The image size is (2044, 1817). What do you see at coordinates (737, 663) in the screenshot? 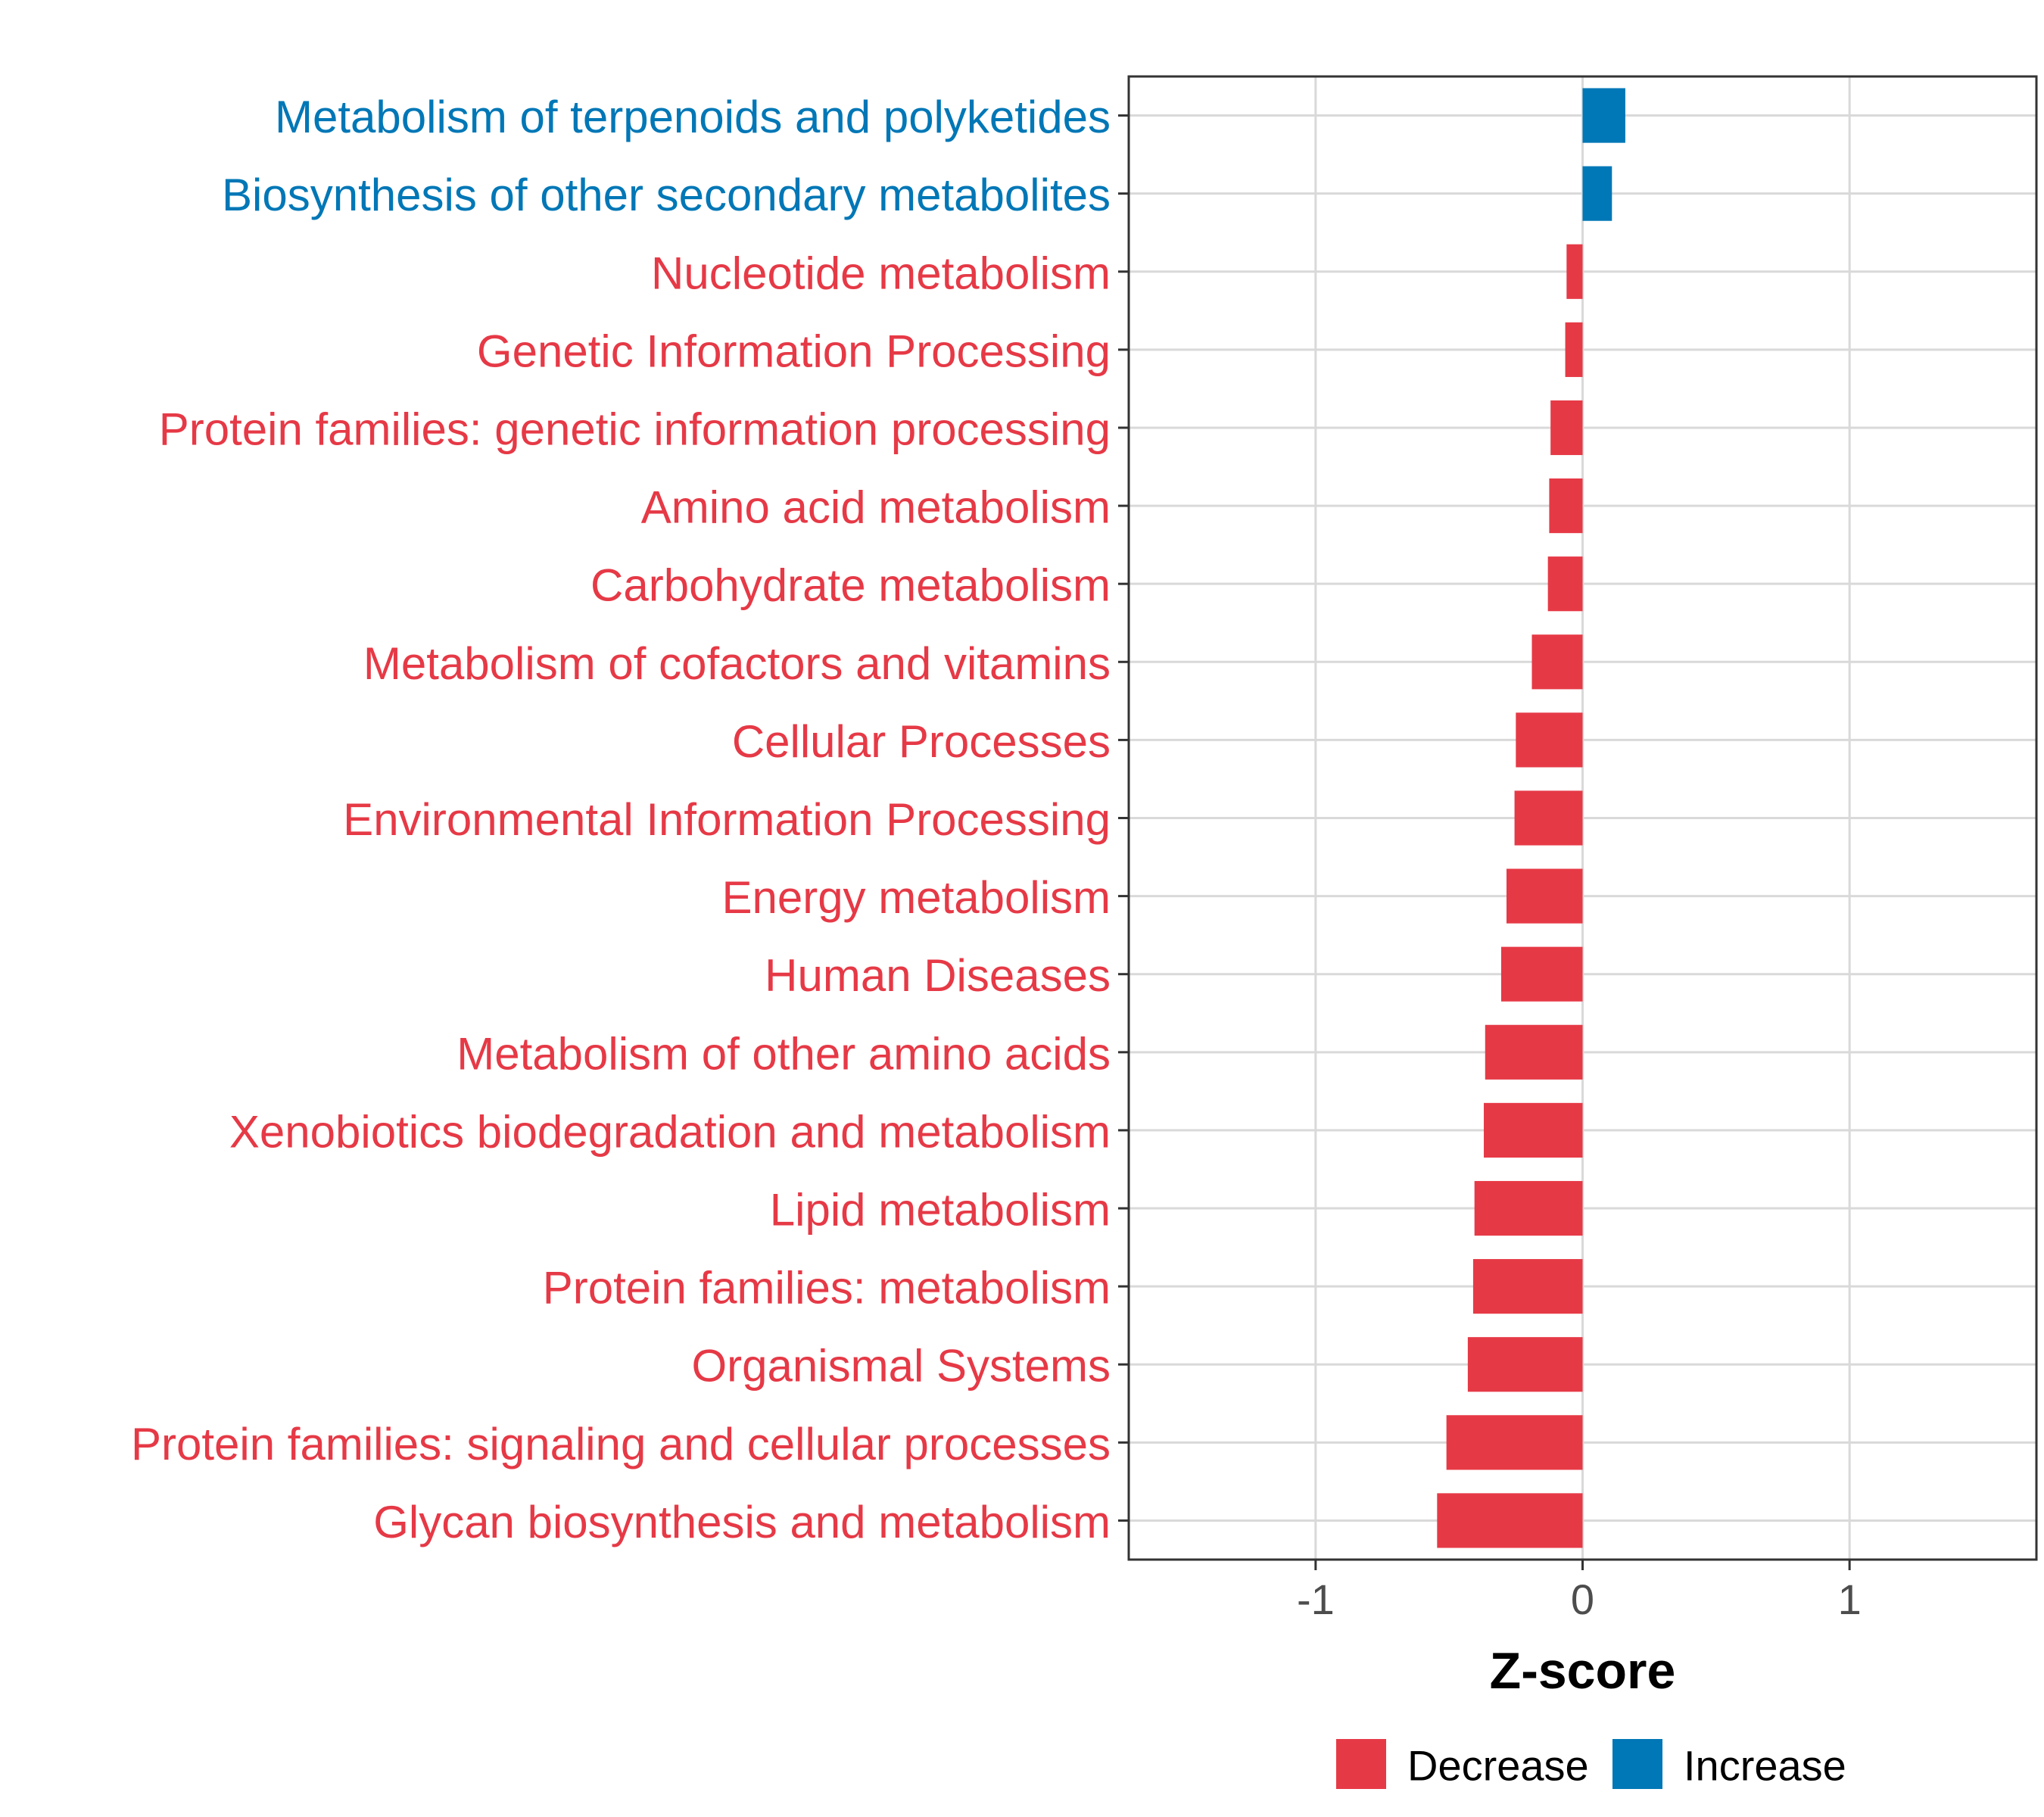
I see `category-label: Metabolism of cofactors and vitamins` at bounding box center [737, 663].